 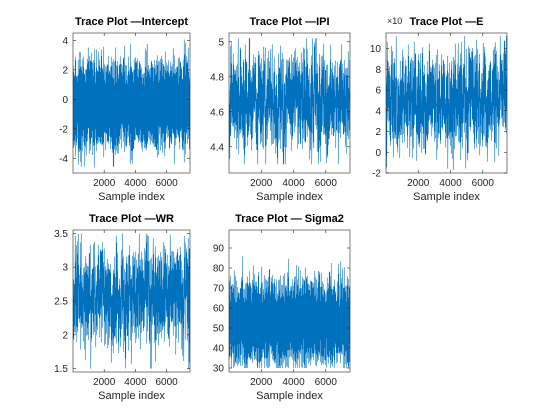 I want to click on y-tick-label: 60, so click(x=219, y=309).